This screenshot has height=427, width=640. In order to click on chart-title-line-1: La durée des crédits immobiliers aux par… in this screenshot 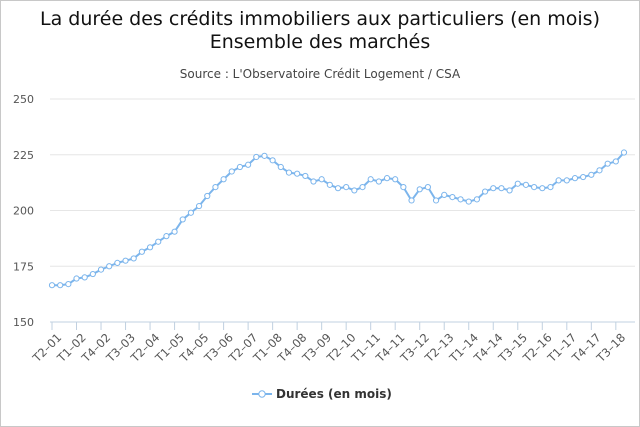, I will do `click(320, 19)`.